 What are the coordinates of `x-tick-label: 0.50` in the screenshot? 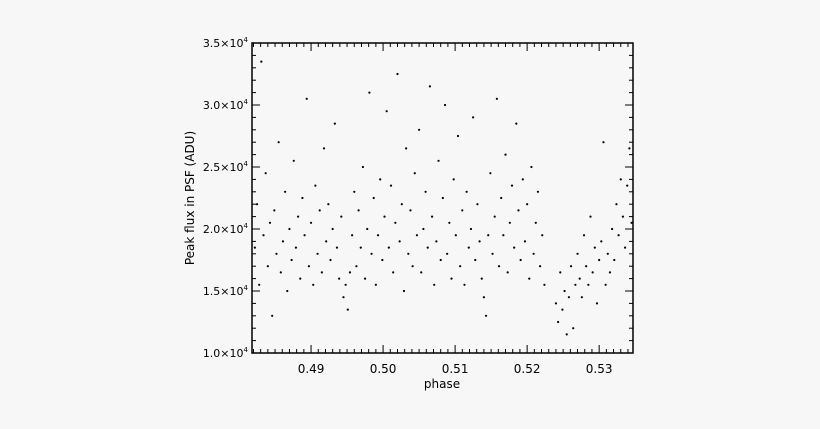 It's located at (383, 369).